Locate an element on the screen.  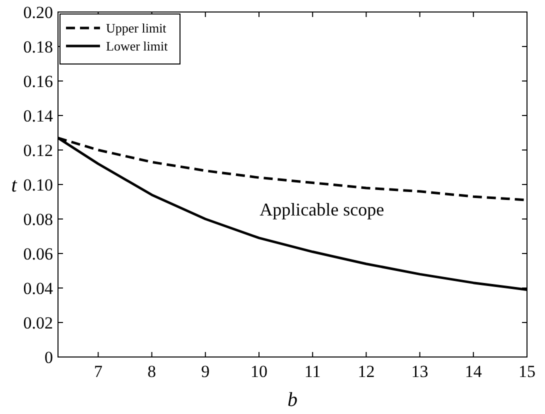
x-tick-label: 9 is located at coordinates (205, 371).